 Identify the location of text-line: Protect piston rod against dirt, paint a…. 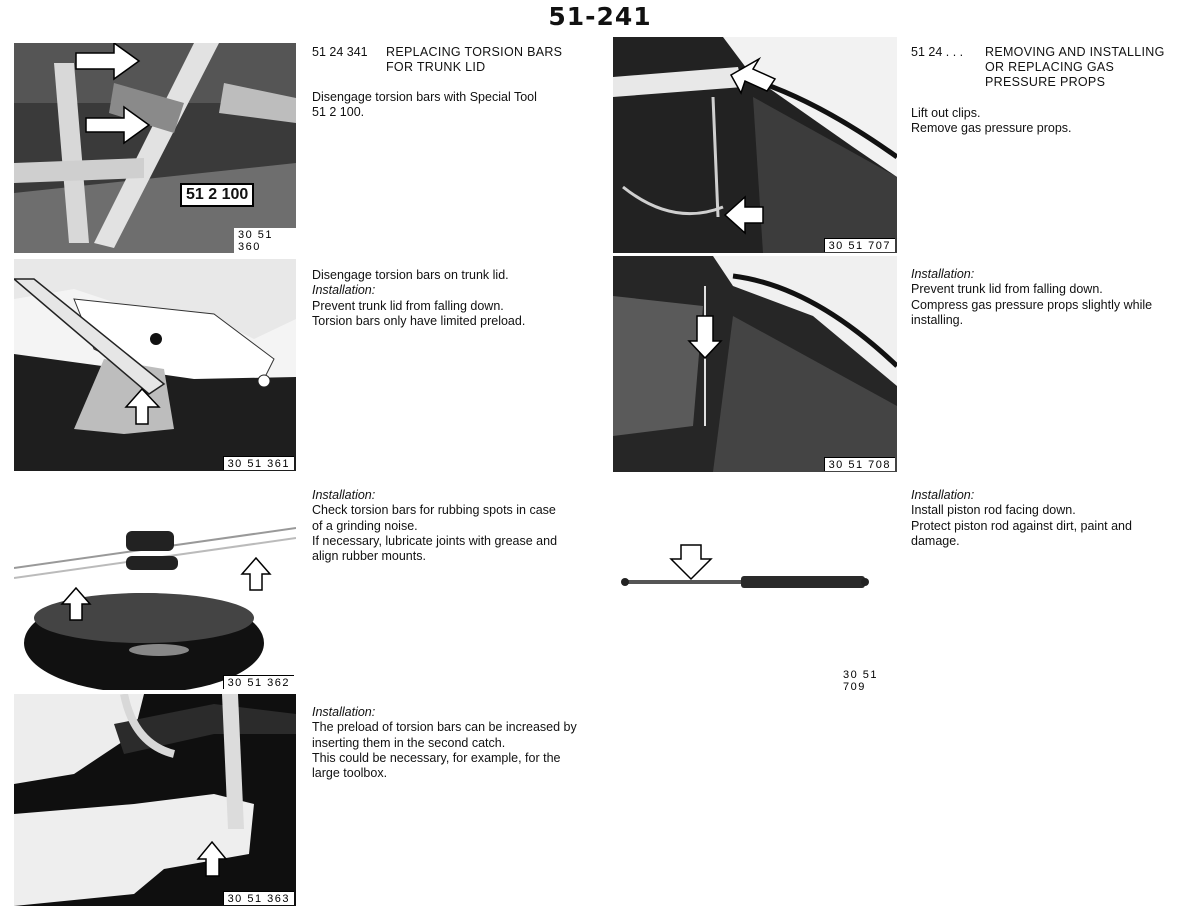
(1021, 525).